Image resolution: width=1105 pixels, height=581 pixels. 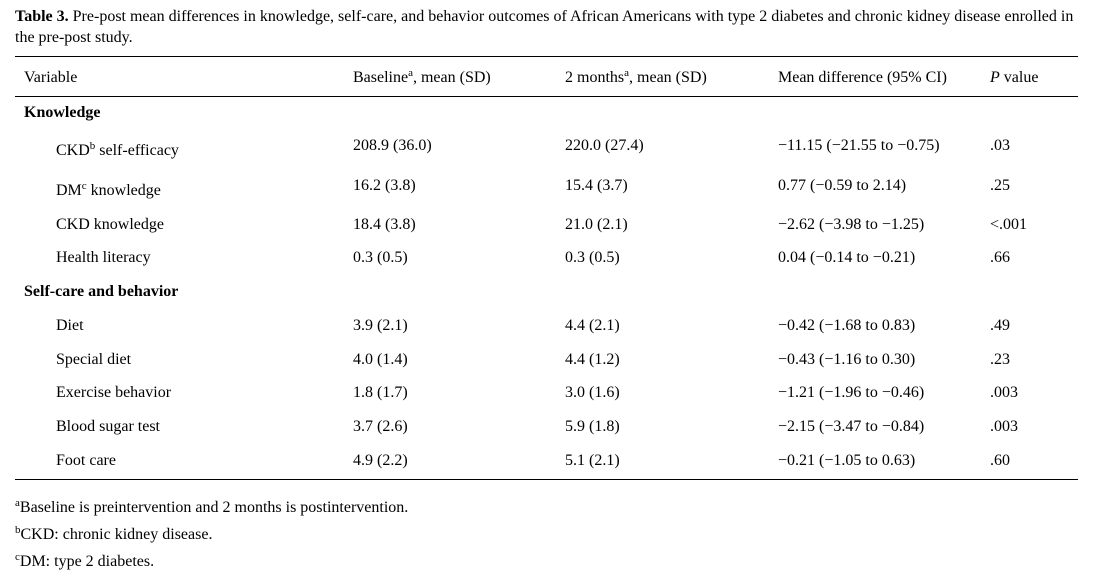 I want to click on row-label-foot-care: Foot care, so click(x=86, y=460).